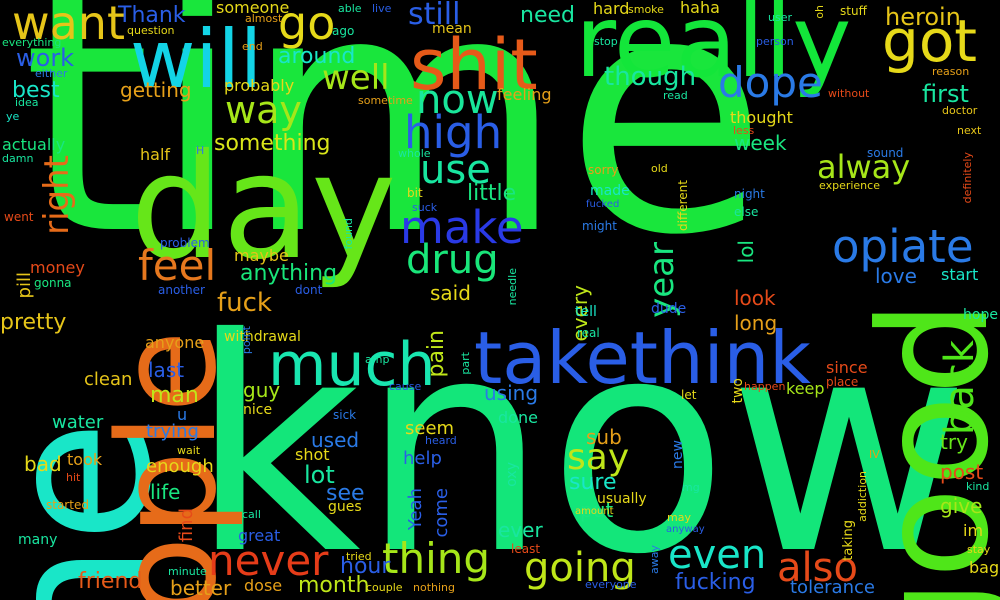 This screenshot has height=600, width=1000. Describe the element at coordinates (312, 454) in the screenshot. I see `word-shot: shot` at that location.